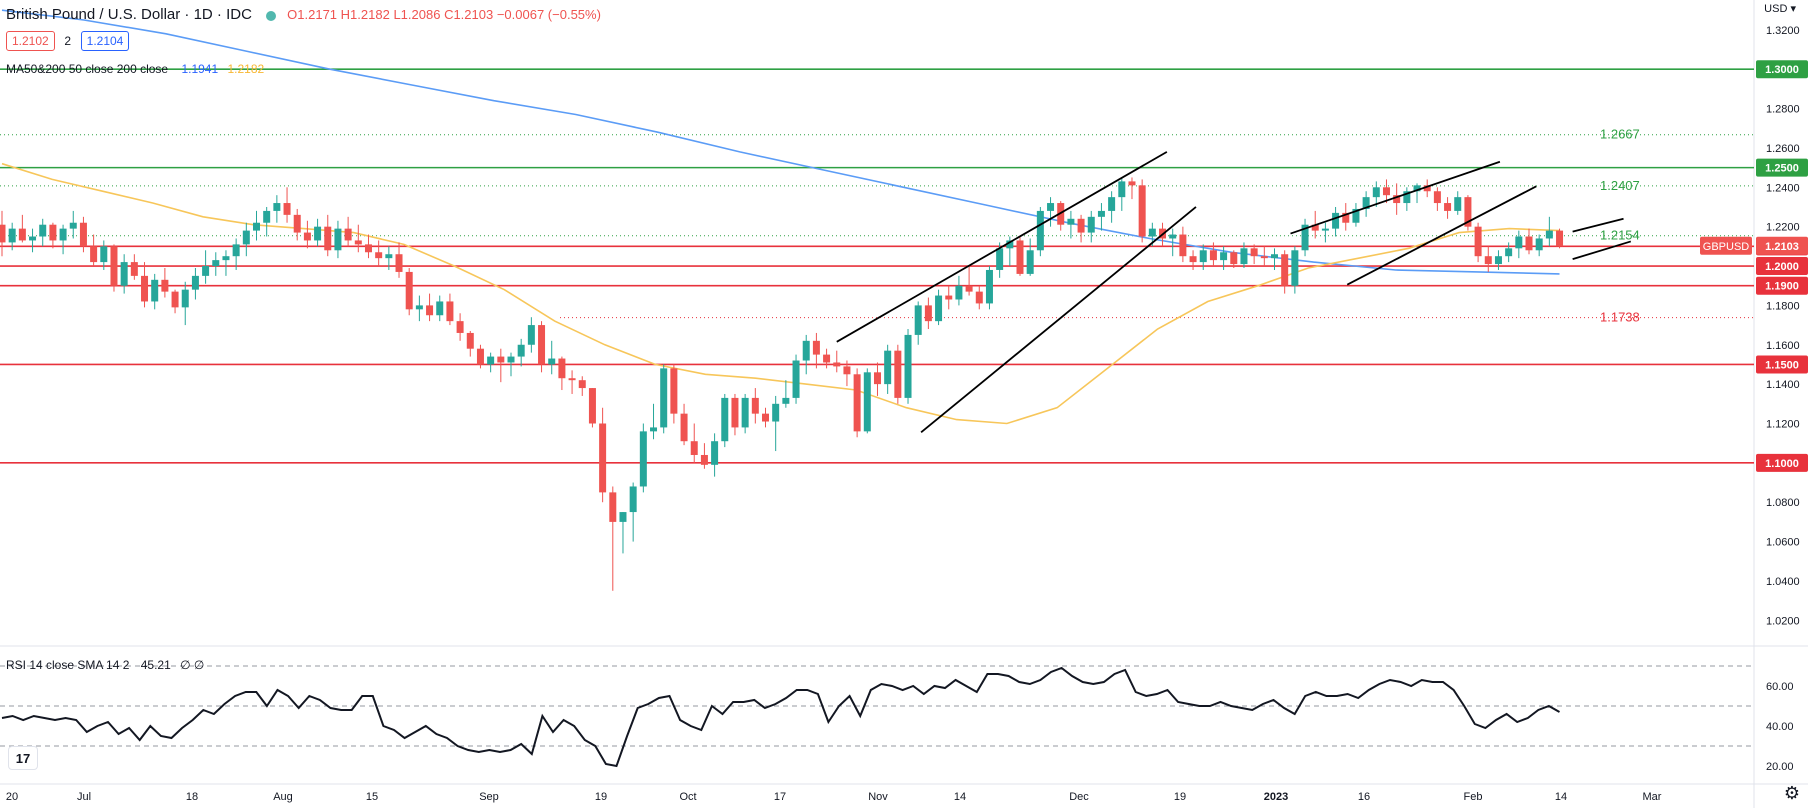 The height and width of the screenshot is (808, 1808). What do you see at coordinates (1620, 317) in the screenshot?
I see `level-text-1.1738: 1.1738` at bounding box center [1620, 317].